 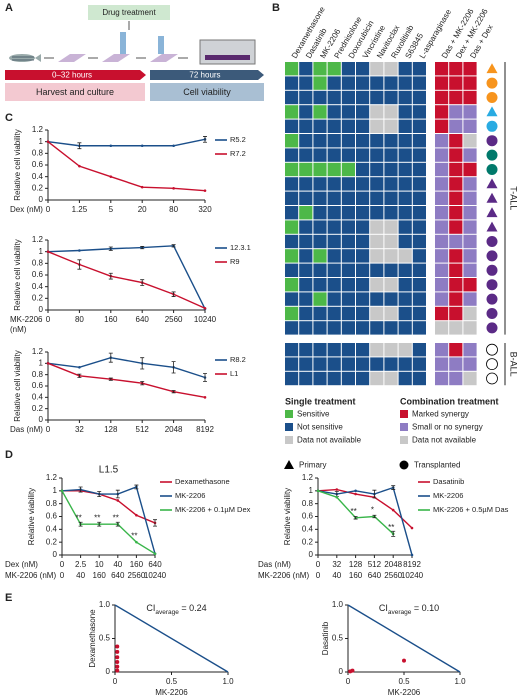 What do you see at coordinates (174, 319) in the screenshot?
I see `x-tick-label: 2560` at bounding box center [174, 319].